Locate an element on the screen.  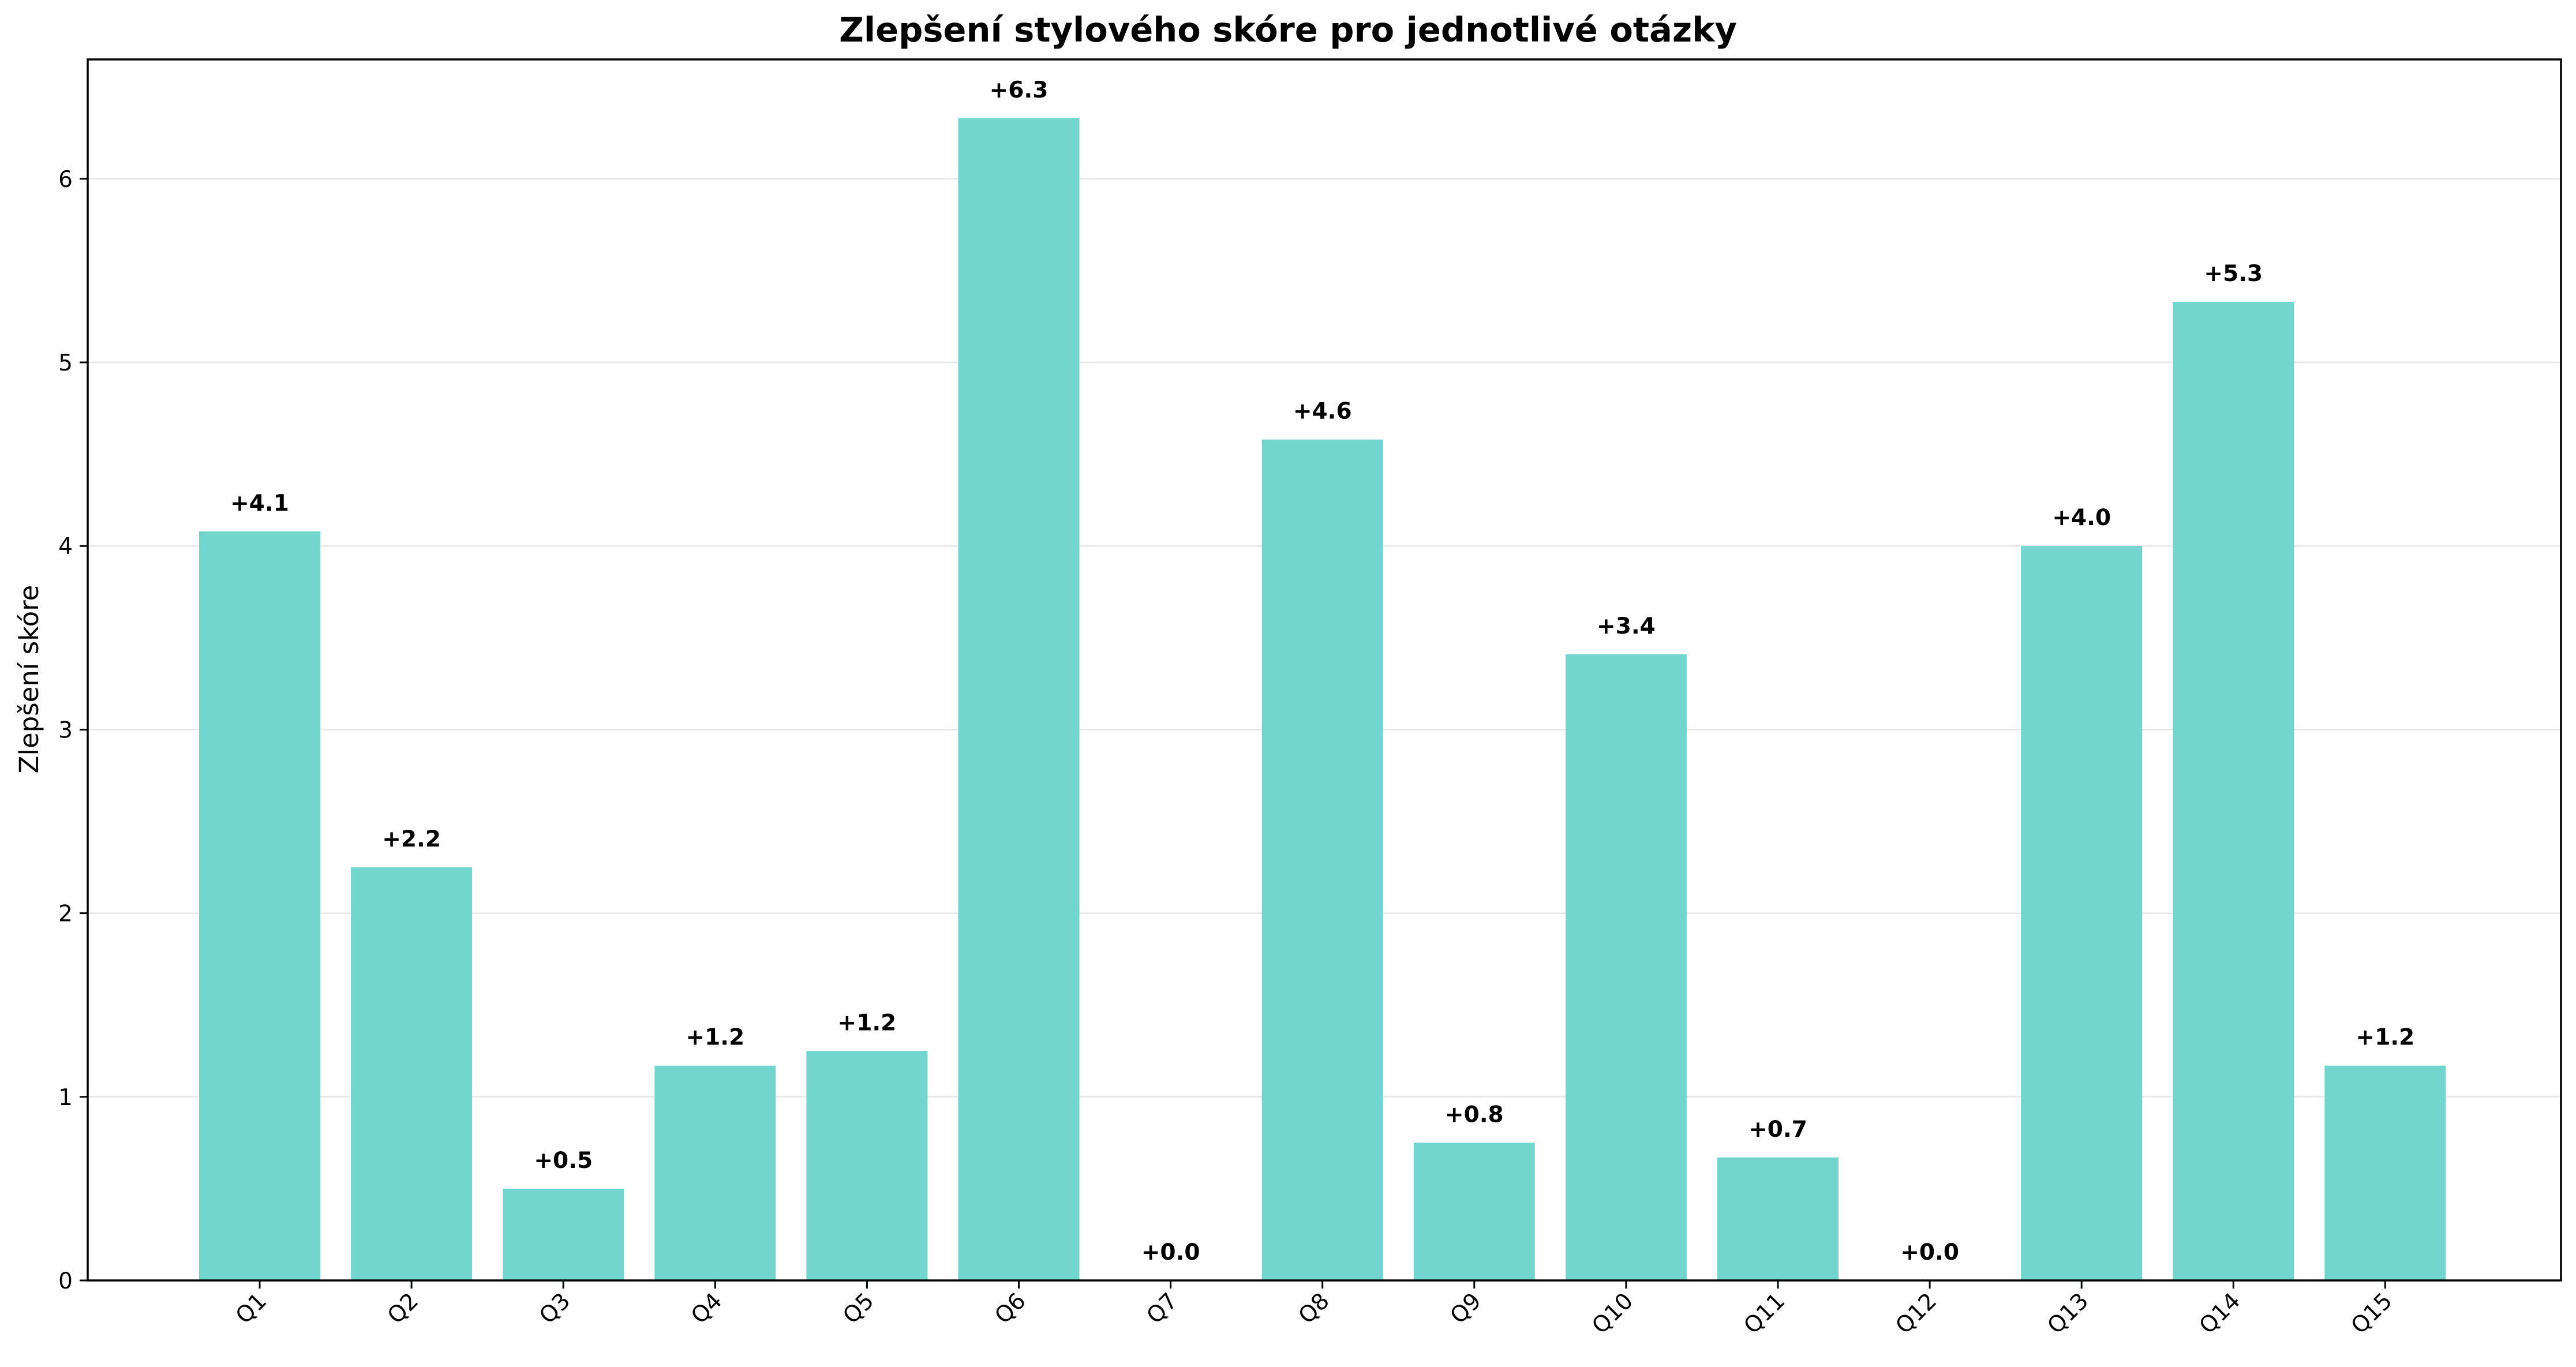
bar-q3 is located at coordinates (563, 1234).